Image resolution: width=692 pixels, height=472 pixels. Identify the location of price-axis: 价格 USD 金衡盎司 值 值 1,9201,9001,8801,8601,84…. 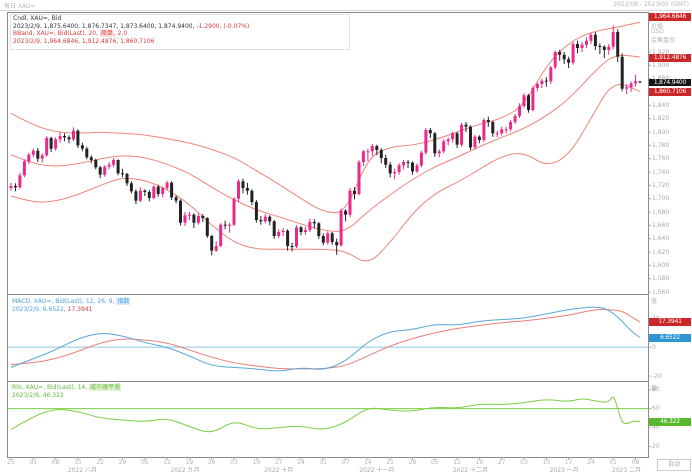
(670, 236).